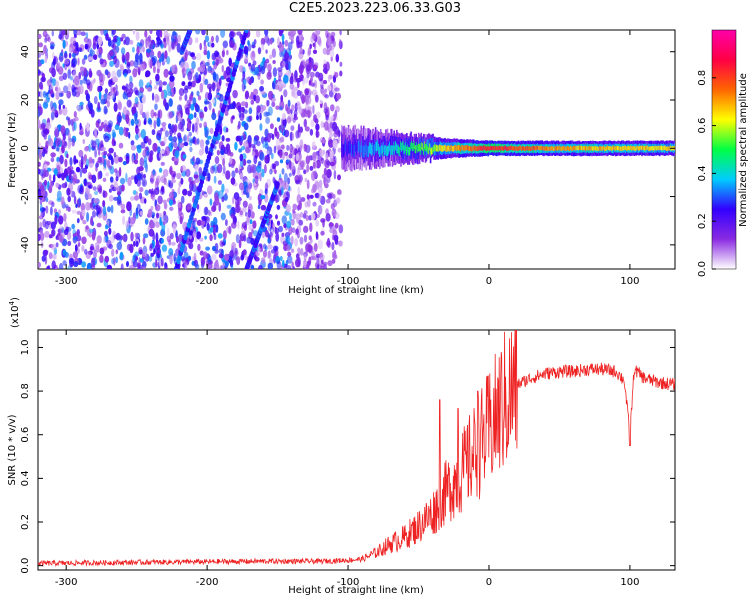 This screenshot has width=750, height=600. I want to click on y-tick-label: -20, so click(25, 196).